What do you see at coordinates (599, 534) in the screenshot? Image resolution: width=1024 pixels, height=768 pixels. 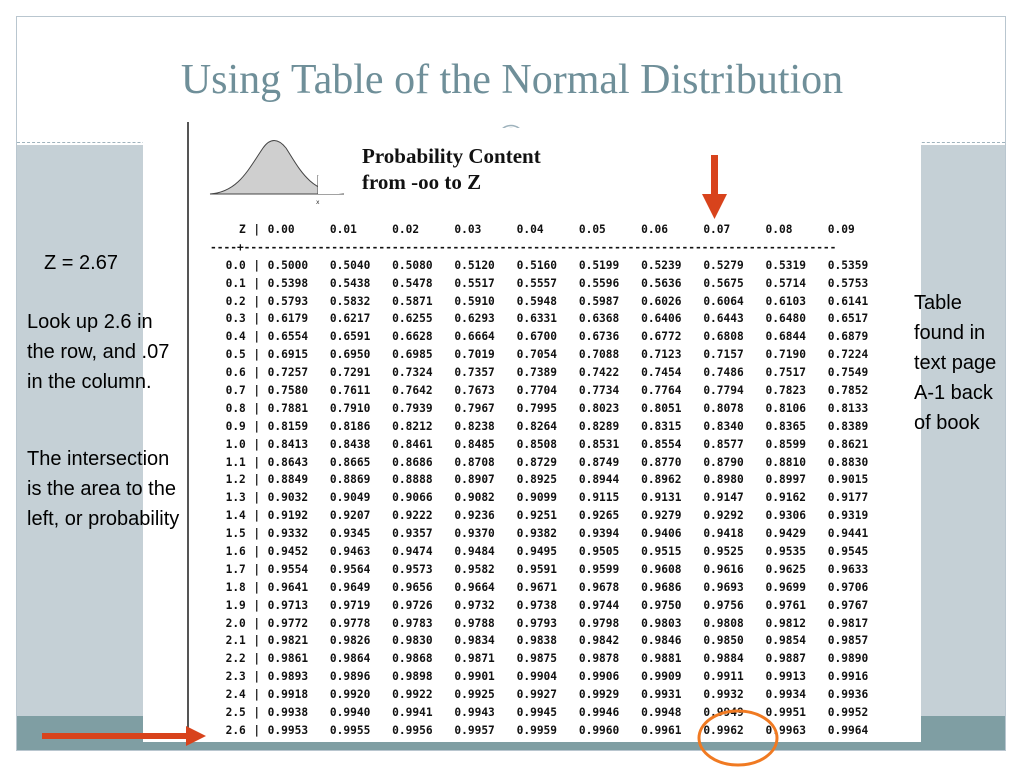 I see `table-cell: 0.9394` at bounding box center [599, 534].